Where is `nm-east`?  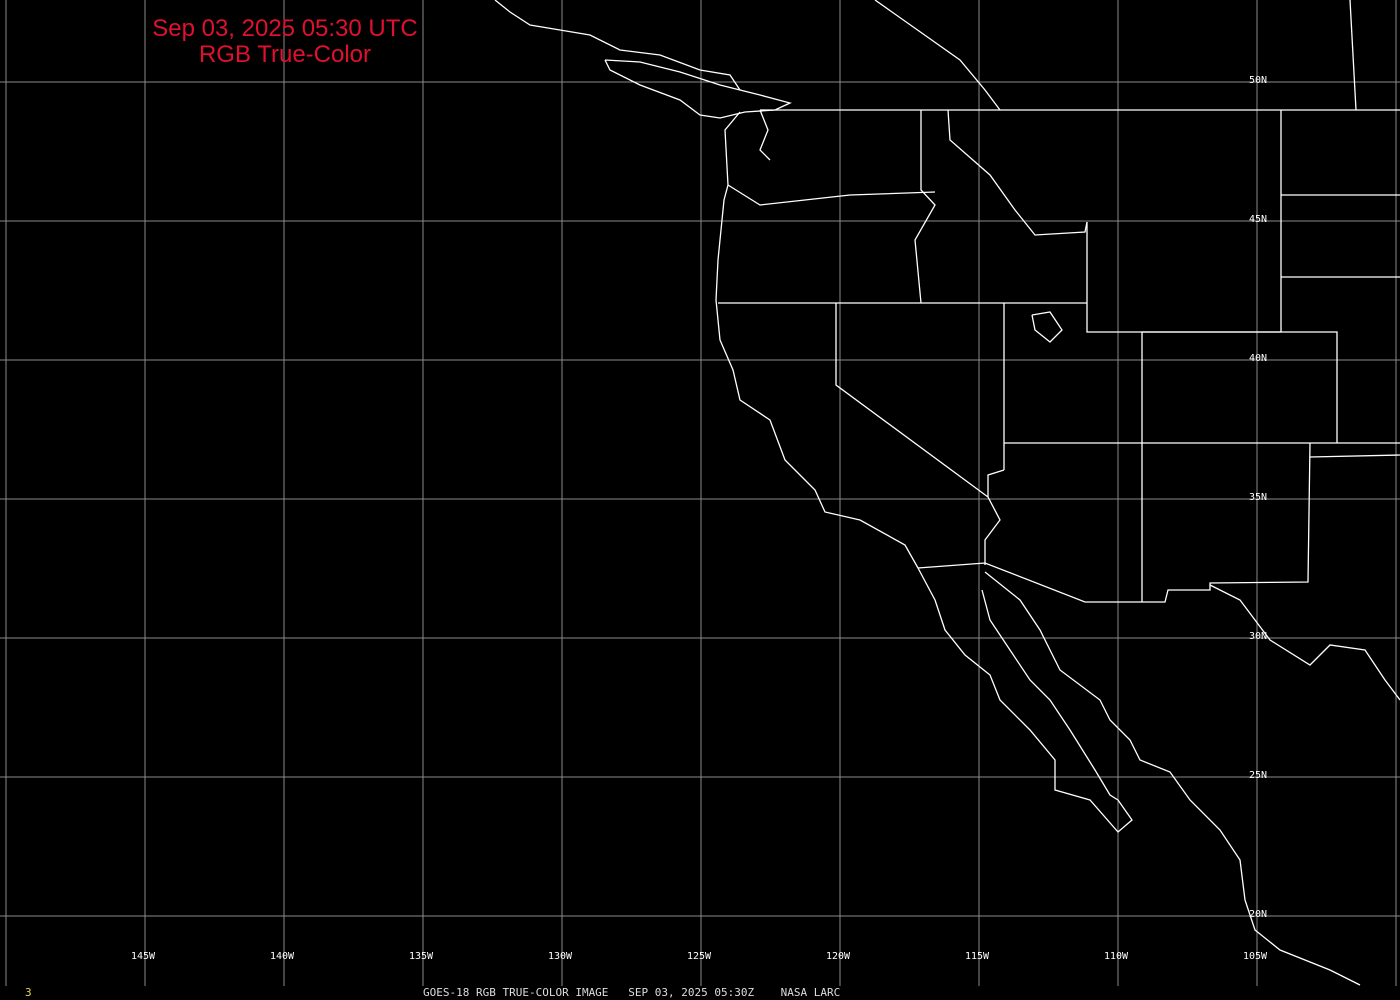 nm-east is located at coordinates (1114, 522).